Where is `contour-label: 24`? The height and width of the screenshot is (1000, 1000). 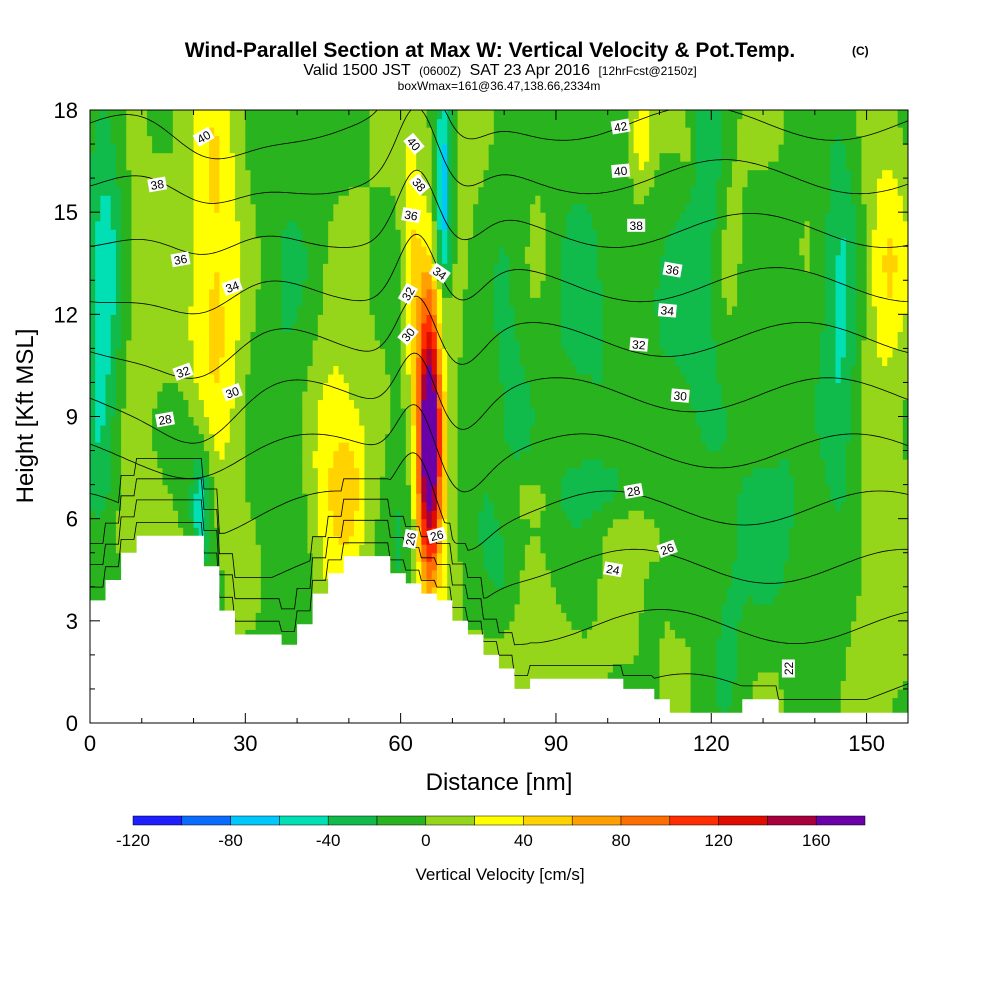 contour-label: 24 is located at coordinates (612, 569).